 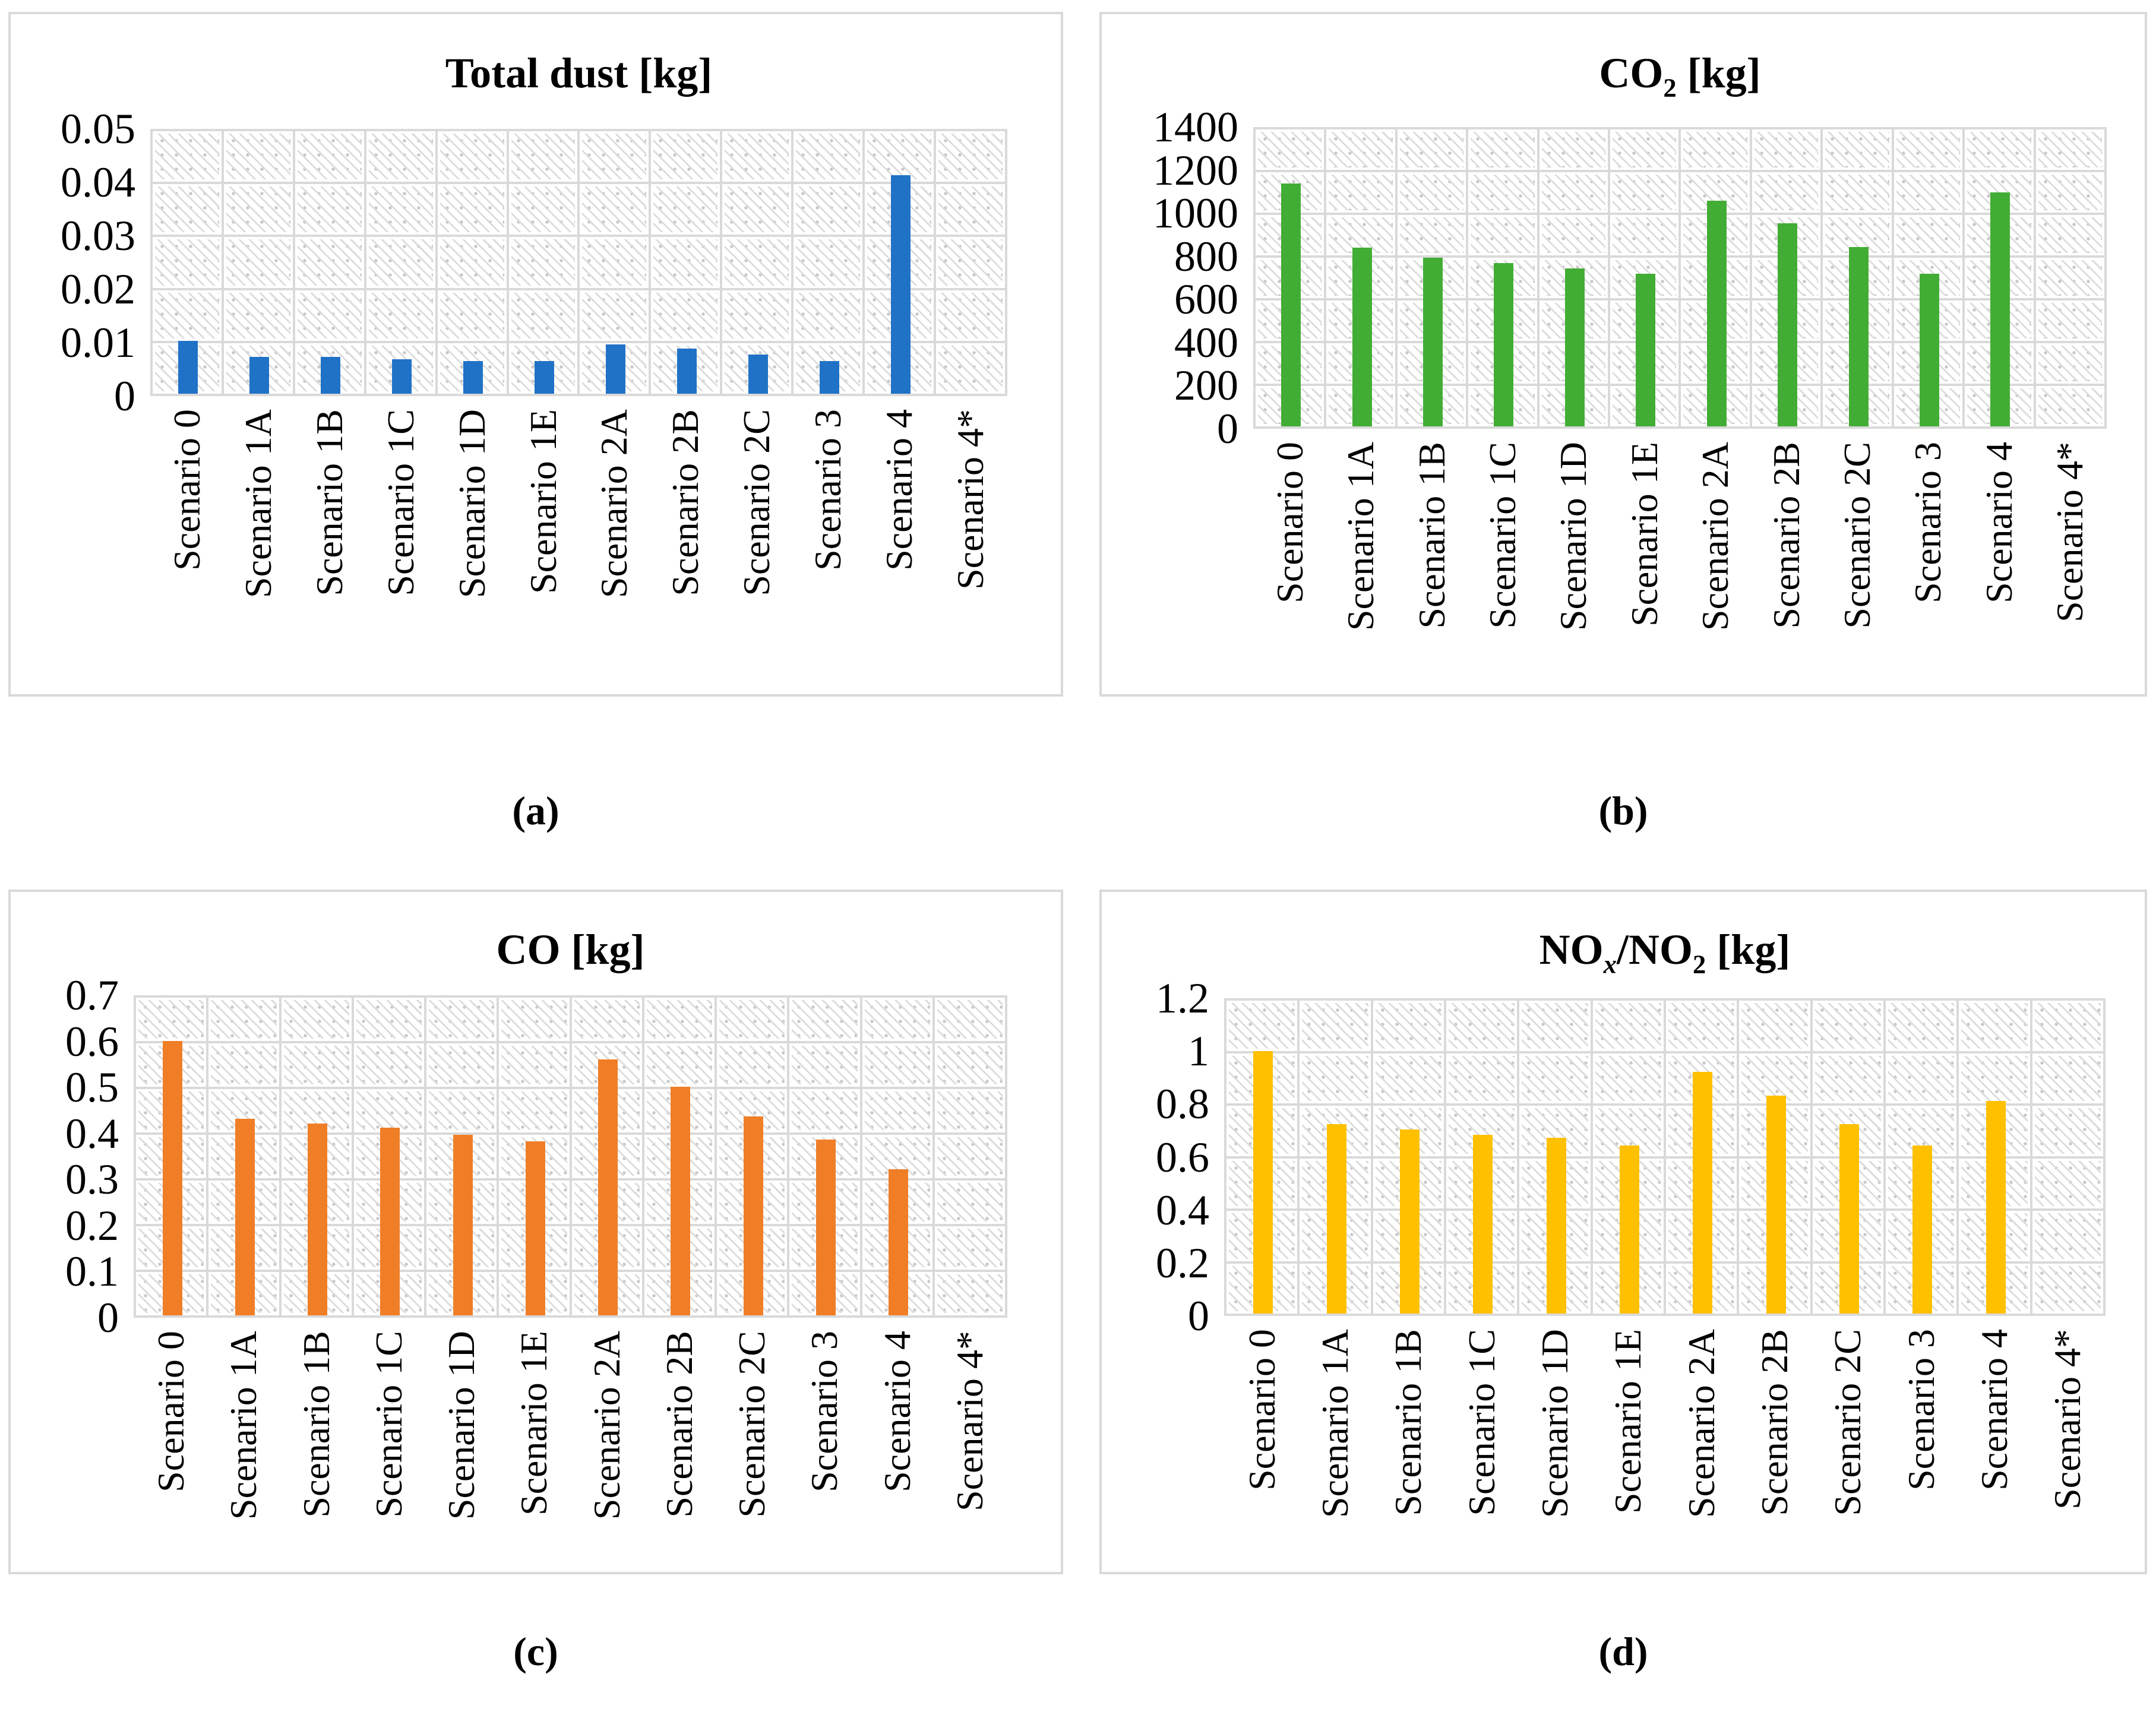 What do you see at coordinates (681, 1201) in the screenshot?
I see `bar-scenario-2b` at bounding box center [681, 1201].